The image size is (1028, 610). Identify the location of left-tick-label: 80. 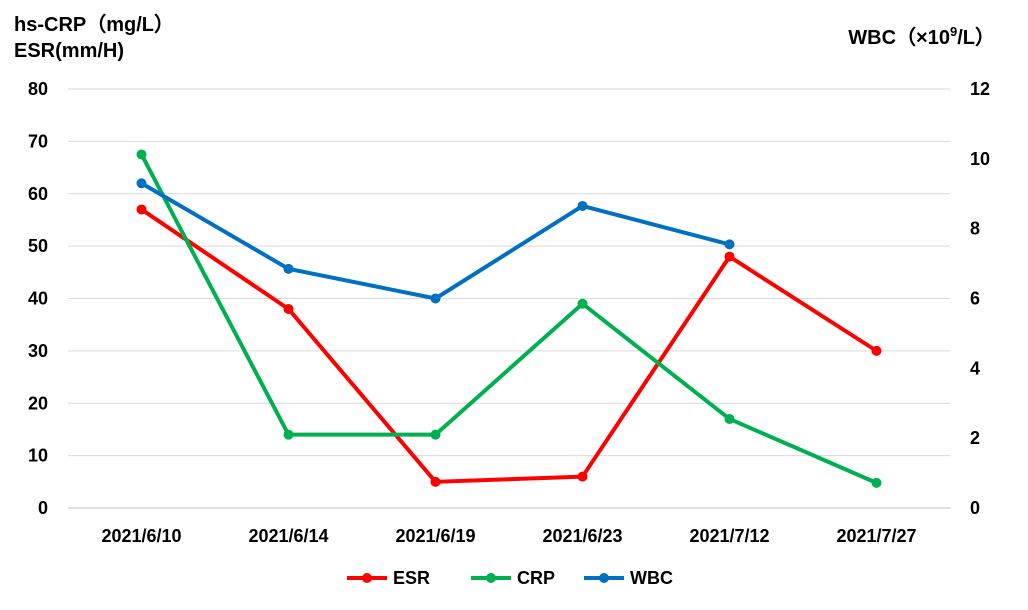
(38, 89).